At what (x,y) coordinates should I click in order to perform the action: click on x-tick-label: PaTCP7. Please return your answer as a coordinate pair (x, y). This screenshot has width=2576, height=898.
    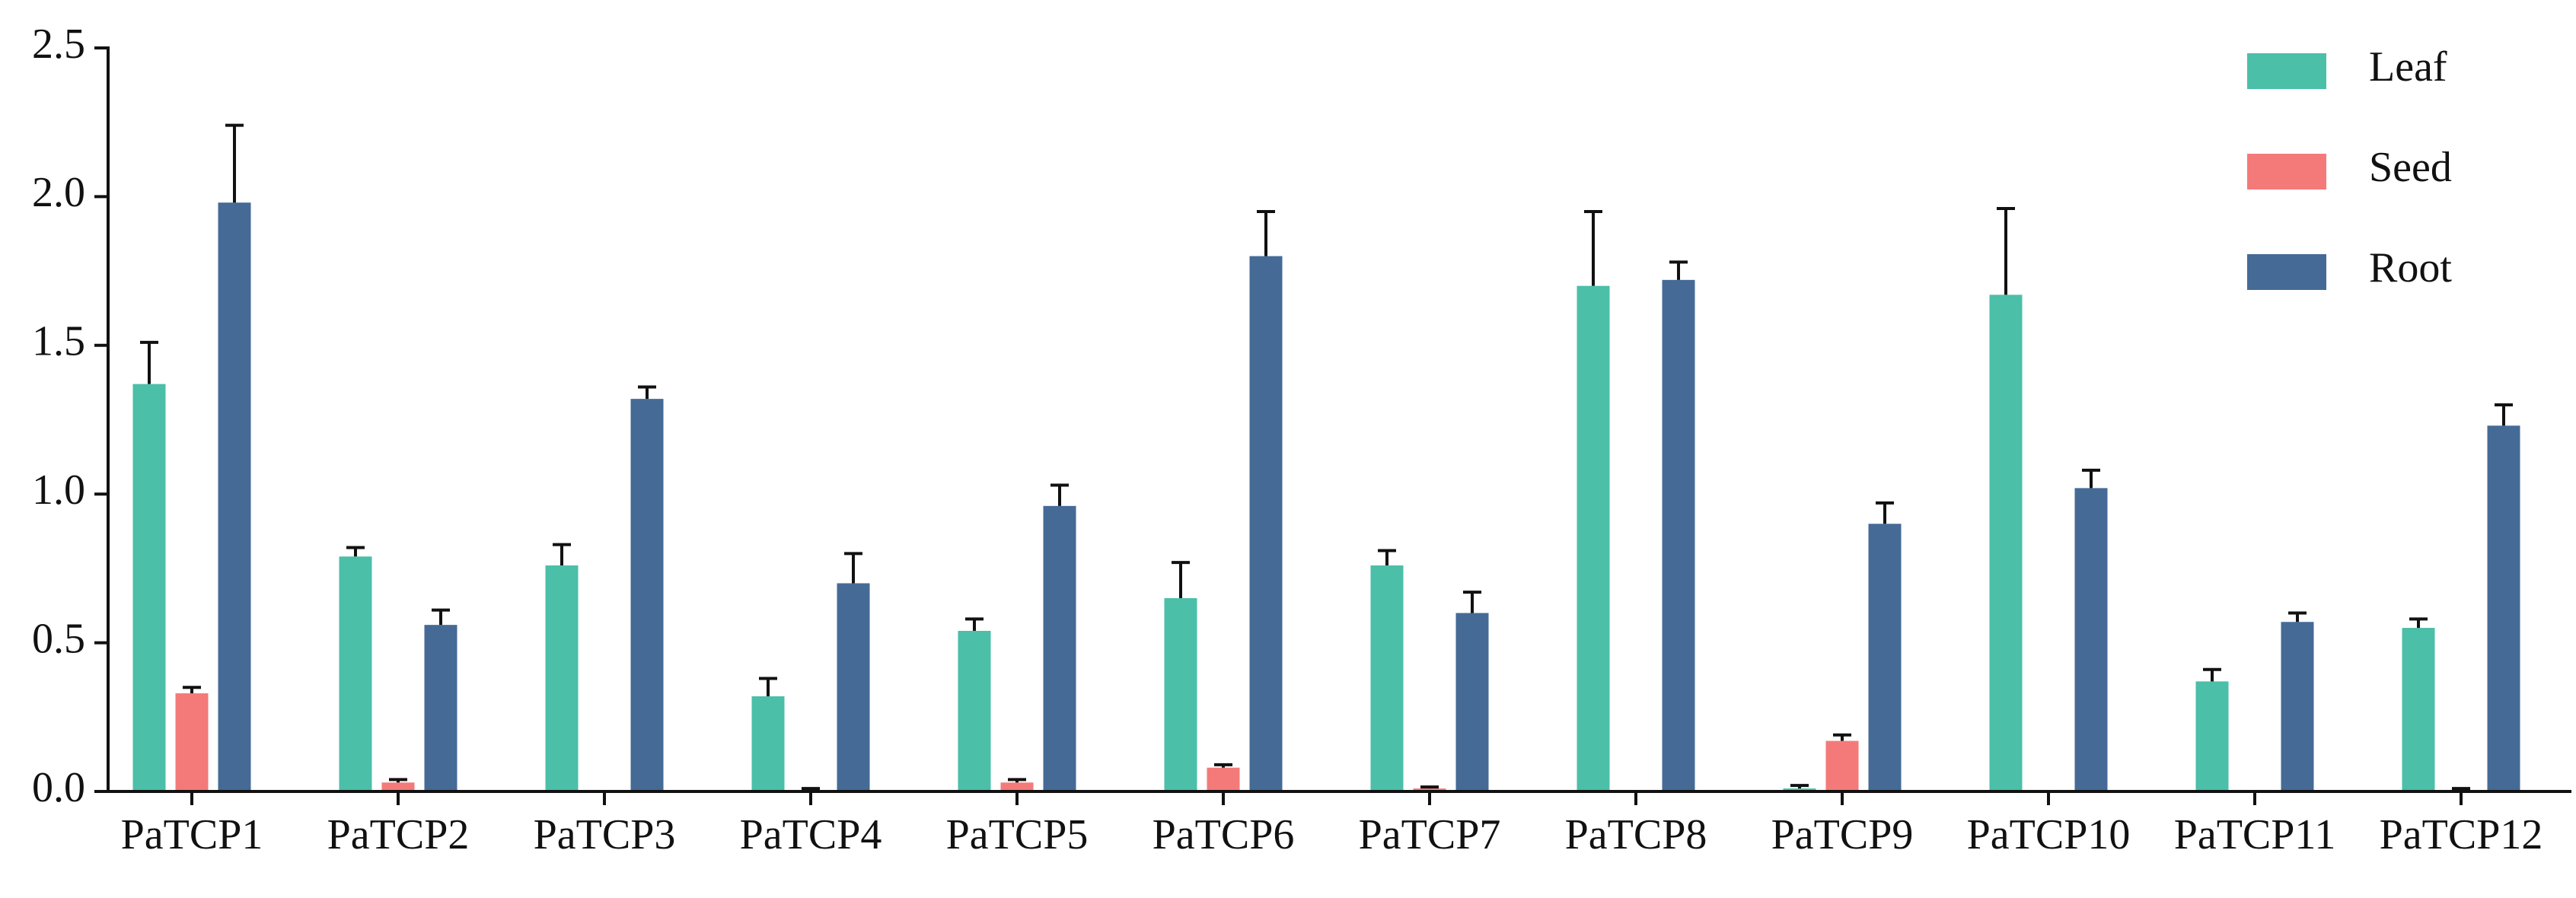
    Looking at the image, I should click on (1430, 834).